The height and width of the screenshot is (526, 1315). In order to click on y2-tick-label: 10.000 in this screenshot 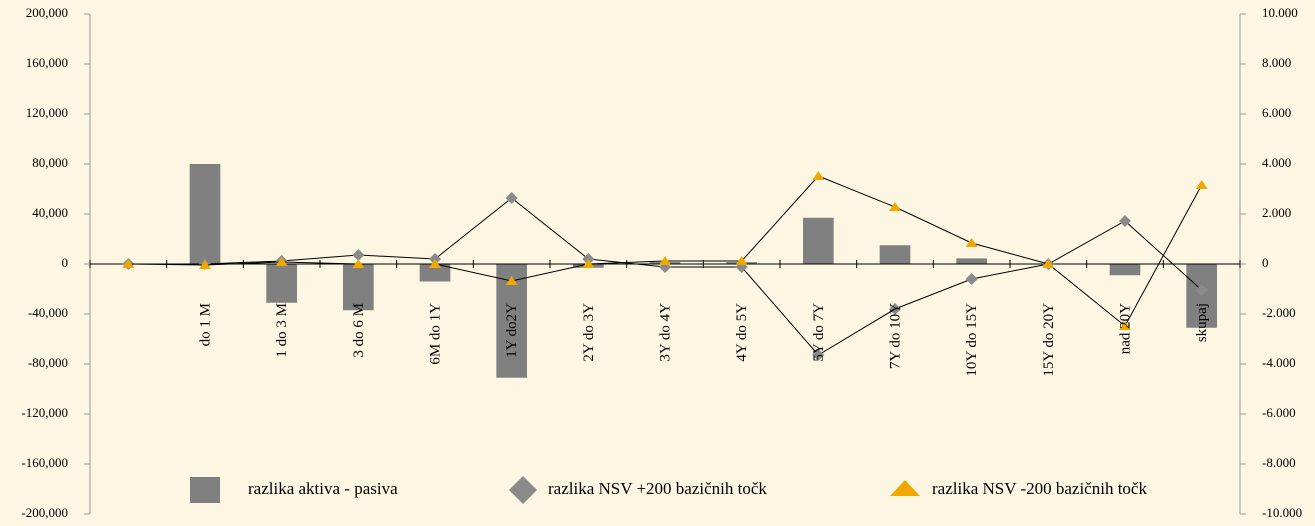, I will do `click(1280, 12)`.